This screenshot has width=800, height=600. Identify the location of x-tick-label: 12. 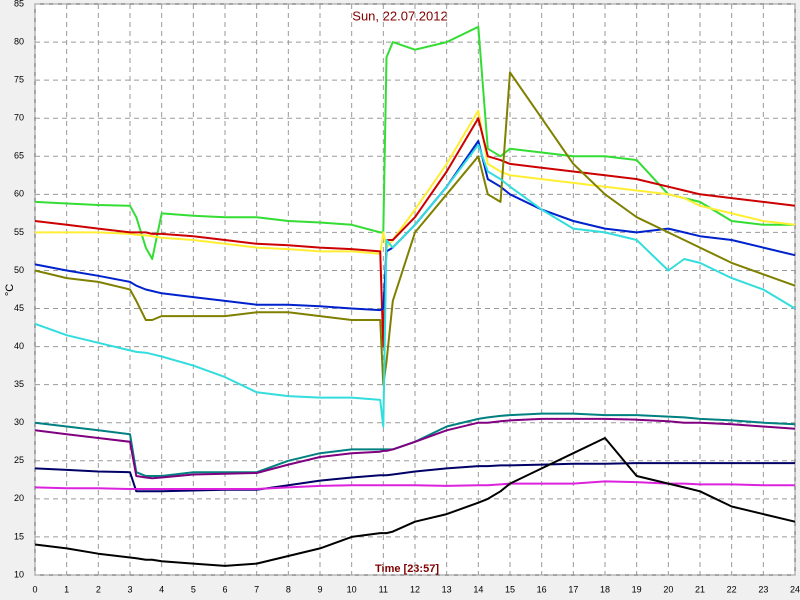
(415, 589).